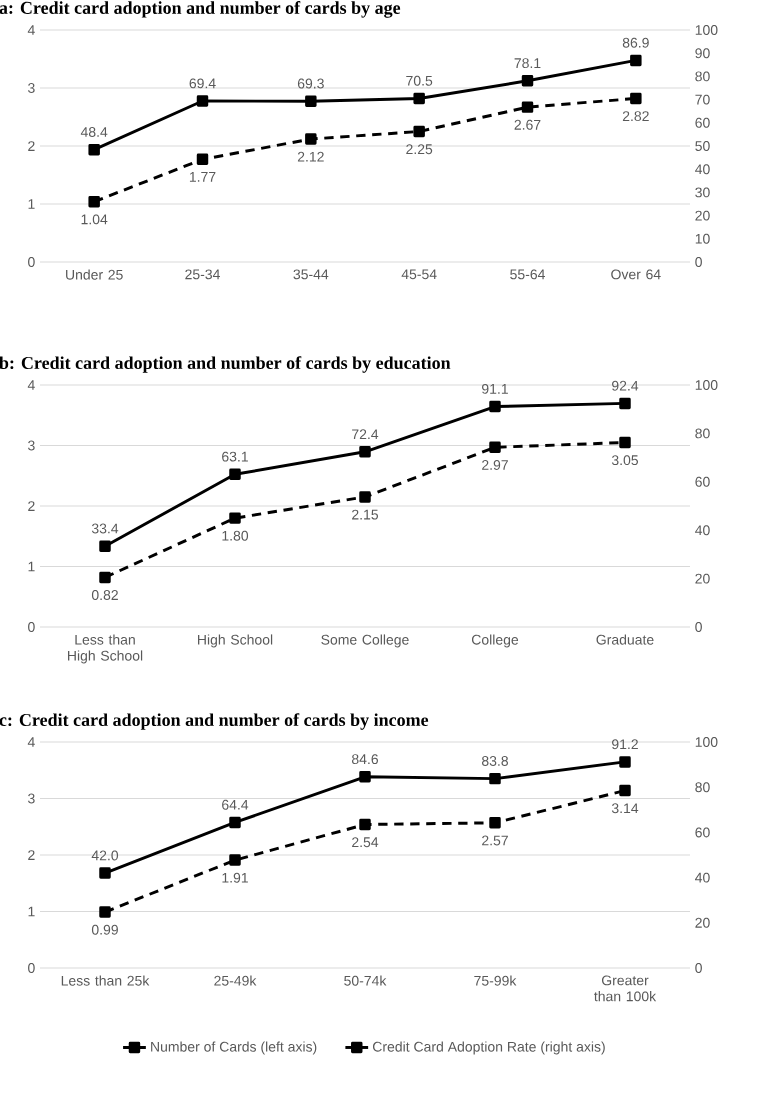 This screenshot has height=1120, width=764. What do you see at coordinates (104, 595) in the screenshot?
I see `data-label: 0.82` at bounding box center [104, 595].